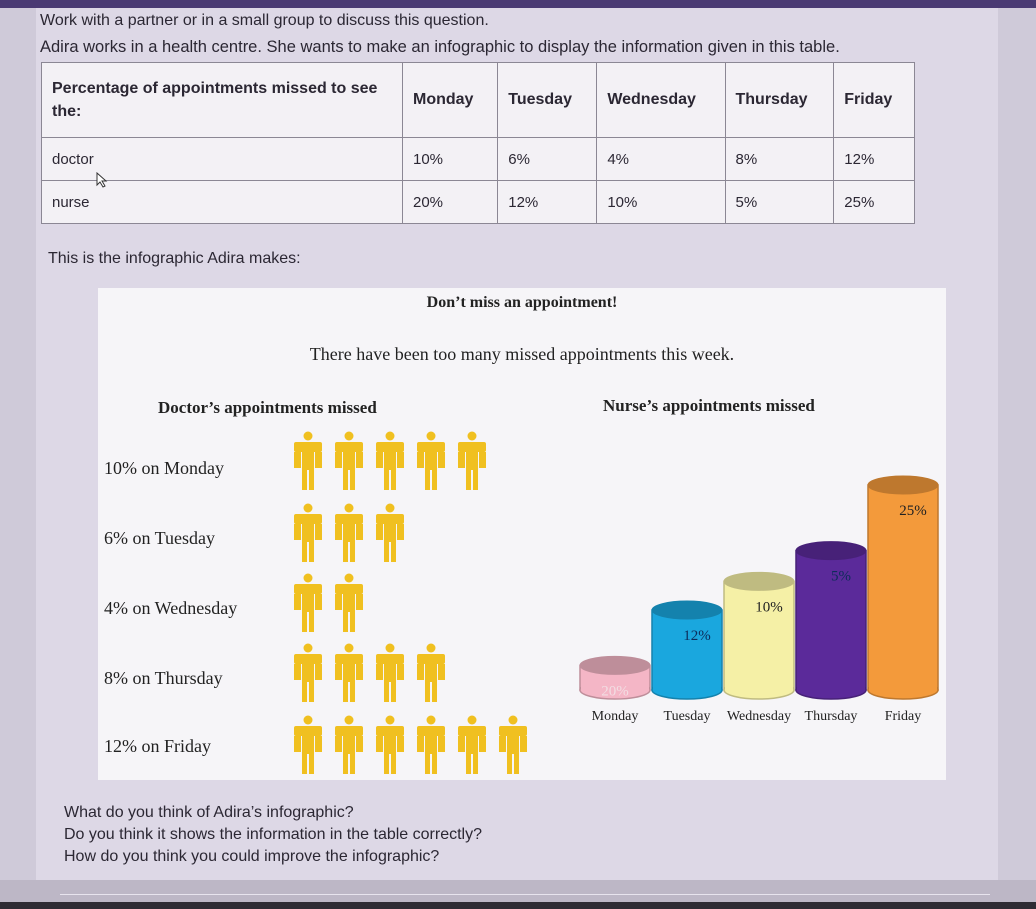 The image size is (1036, 909). Describe the element at coordinates (160, 538) in the screenshot. I see `doctor-row-label: 6% on Tuesday` at that location.